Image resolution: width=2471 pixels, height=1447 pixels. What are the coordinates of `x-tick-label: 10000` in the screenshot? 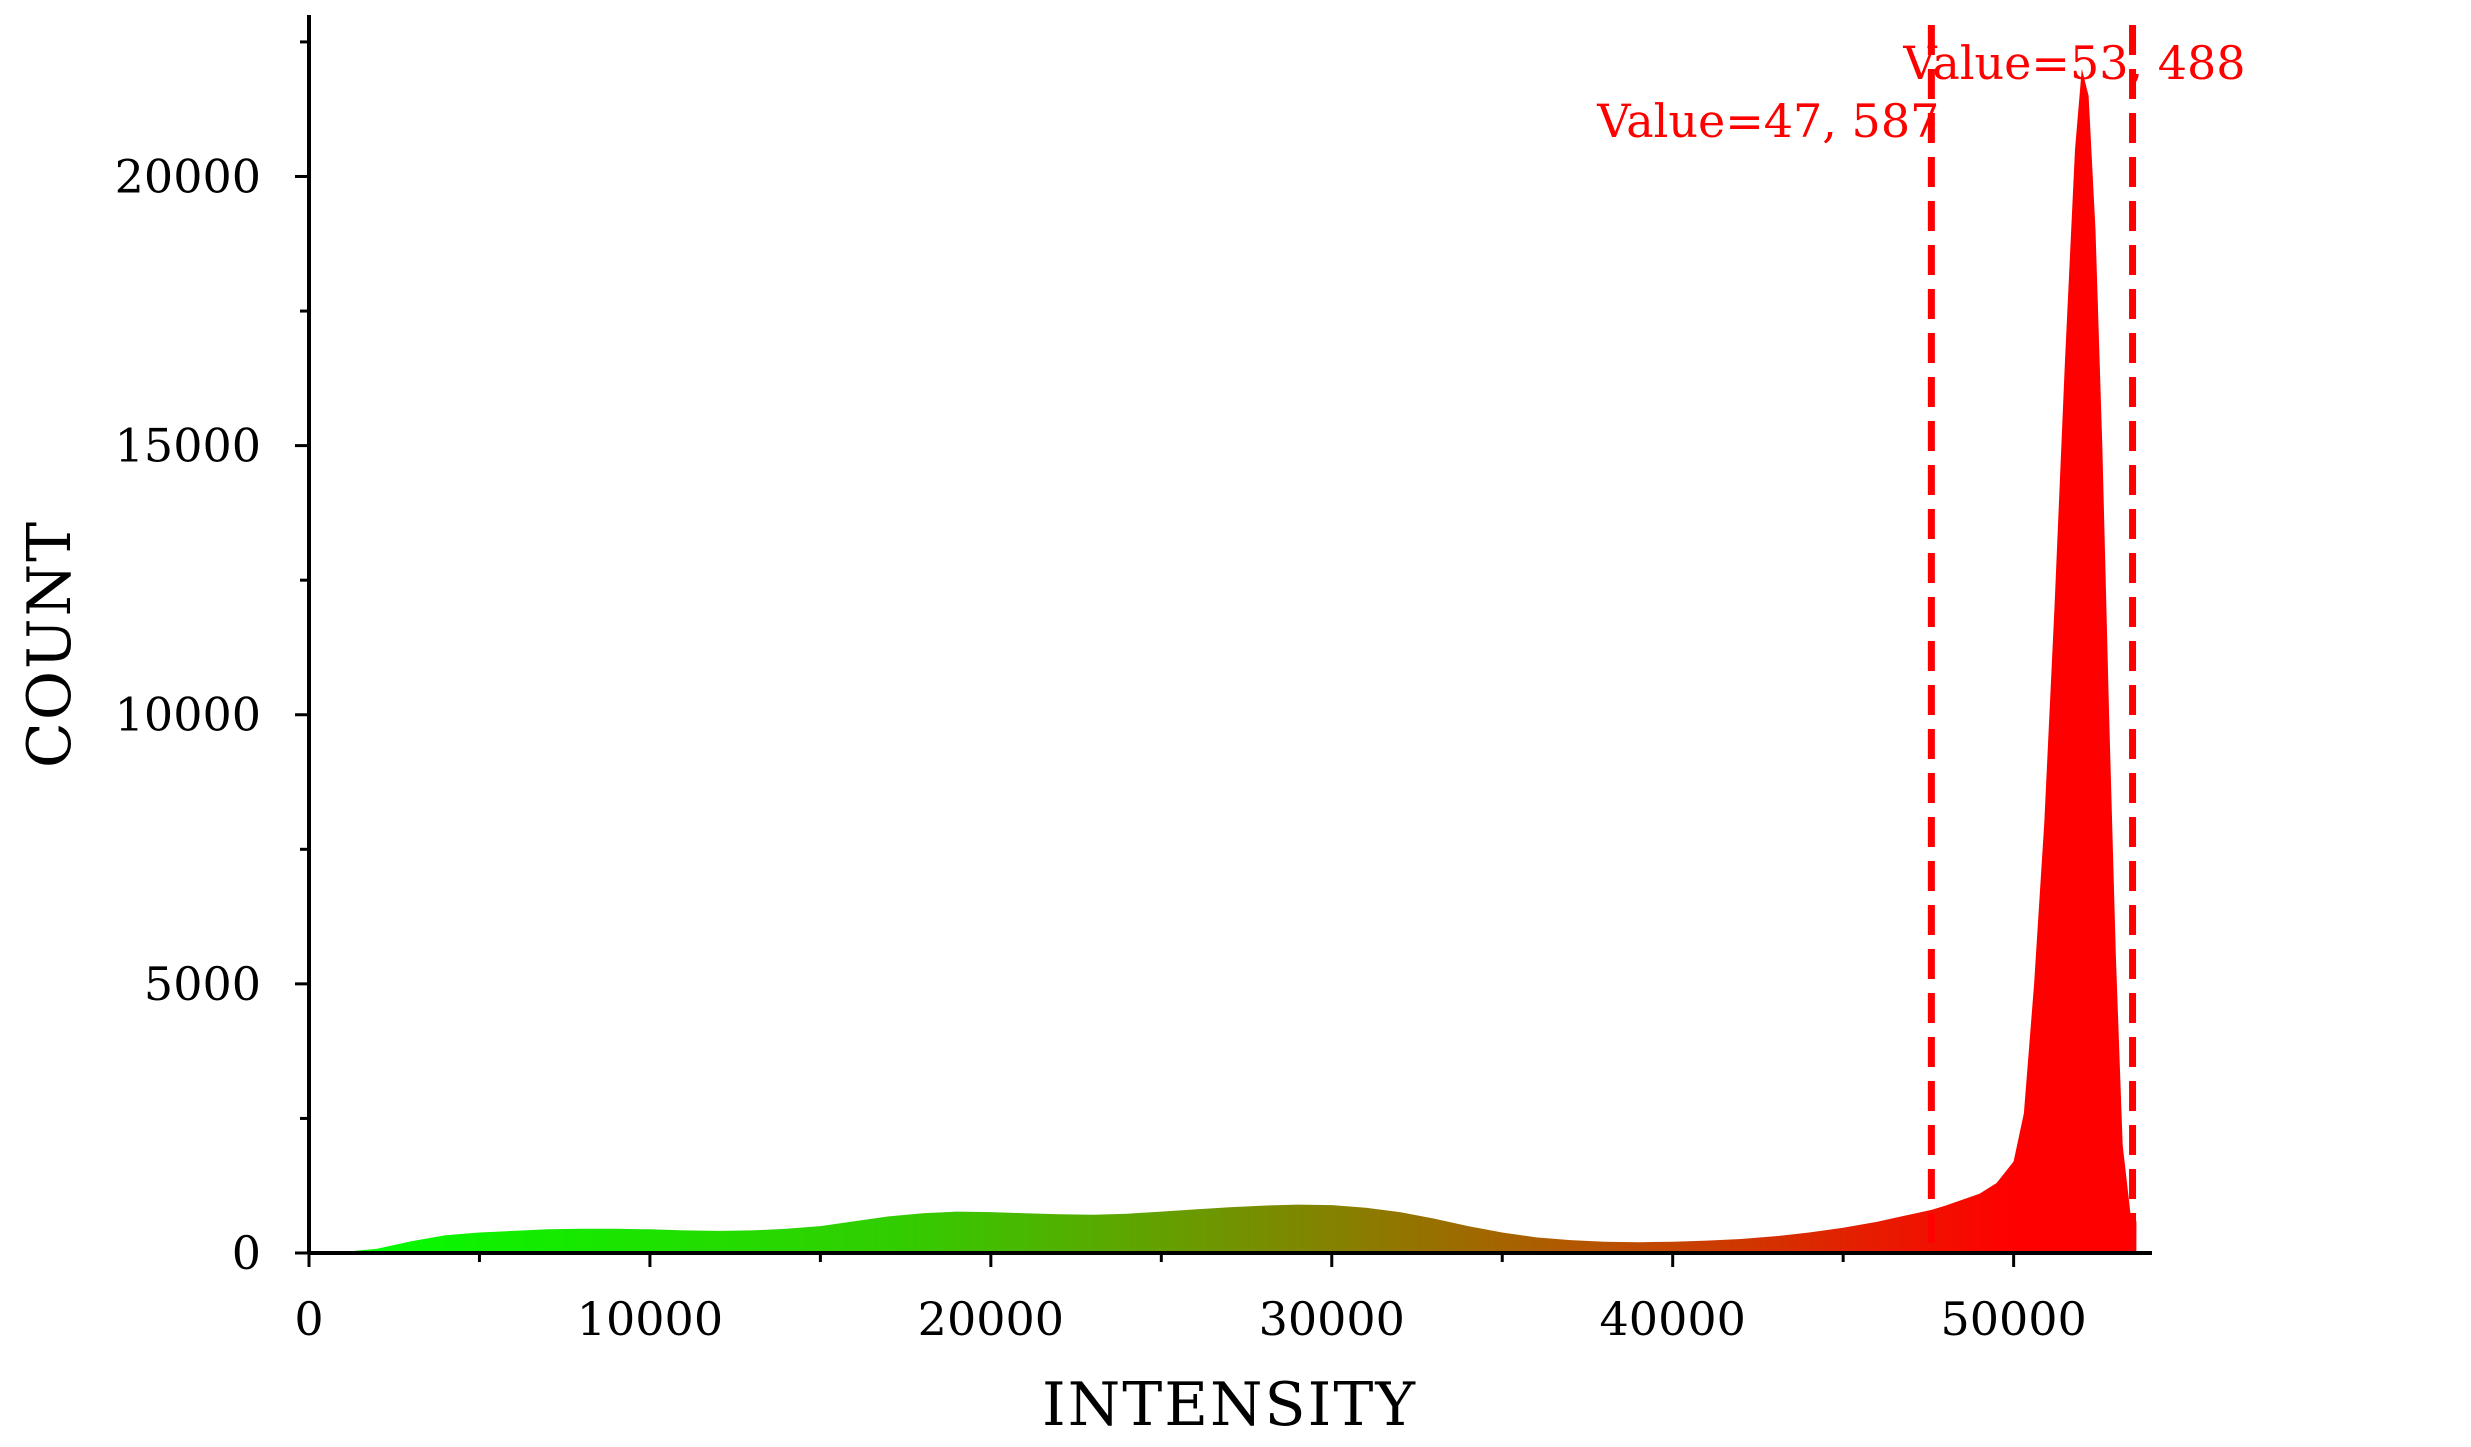 It's located at (650, 1319).